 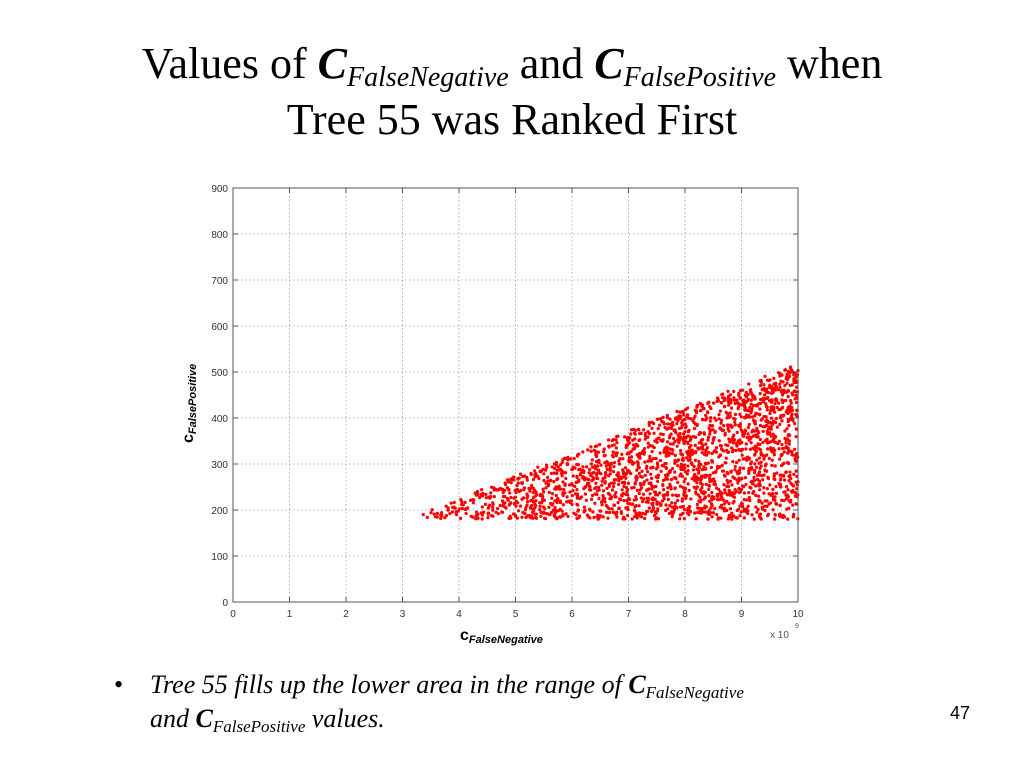 What do you see at coordinates (346, 614) in the screenshot?
I see `x-tick-label: 2` at bounding box center [346, 614].